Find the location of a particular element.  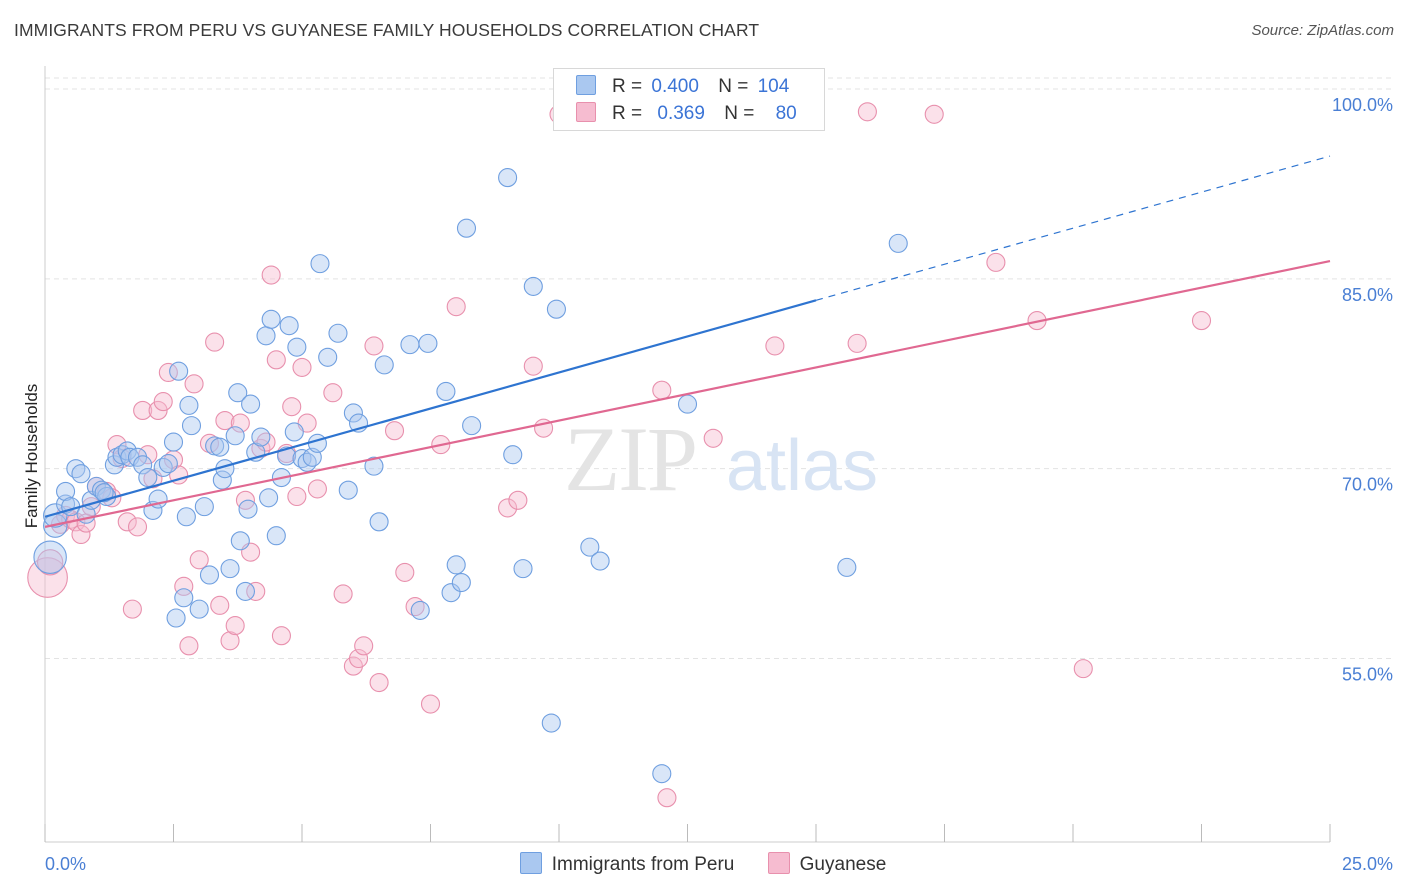

legend-r-label: R = is located at coordinates (627, 113).